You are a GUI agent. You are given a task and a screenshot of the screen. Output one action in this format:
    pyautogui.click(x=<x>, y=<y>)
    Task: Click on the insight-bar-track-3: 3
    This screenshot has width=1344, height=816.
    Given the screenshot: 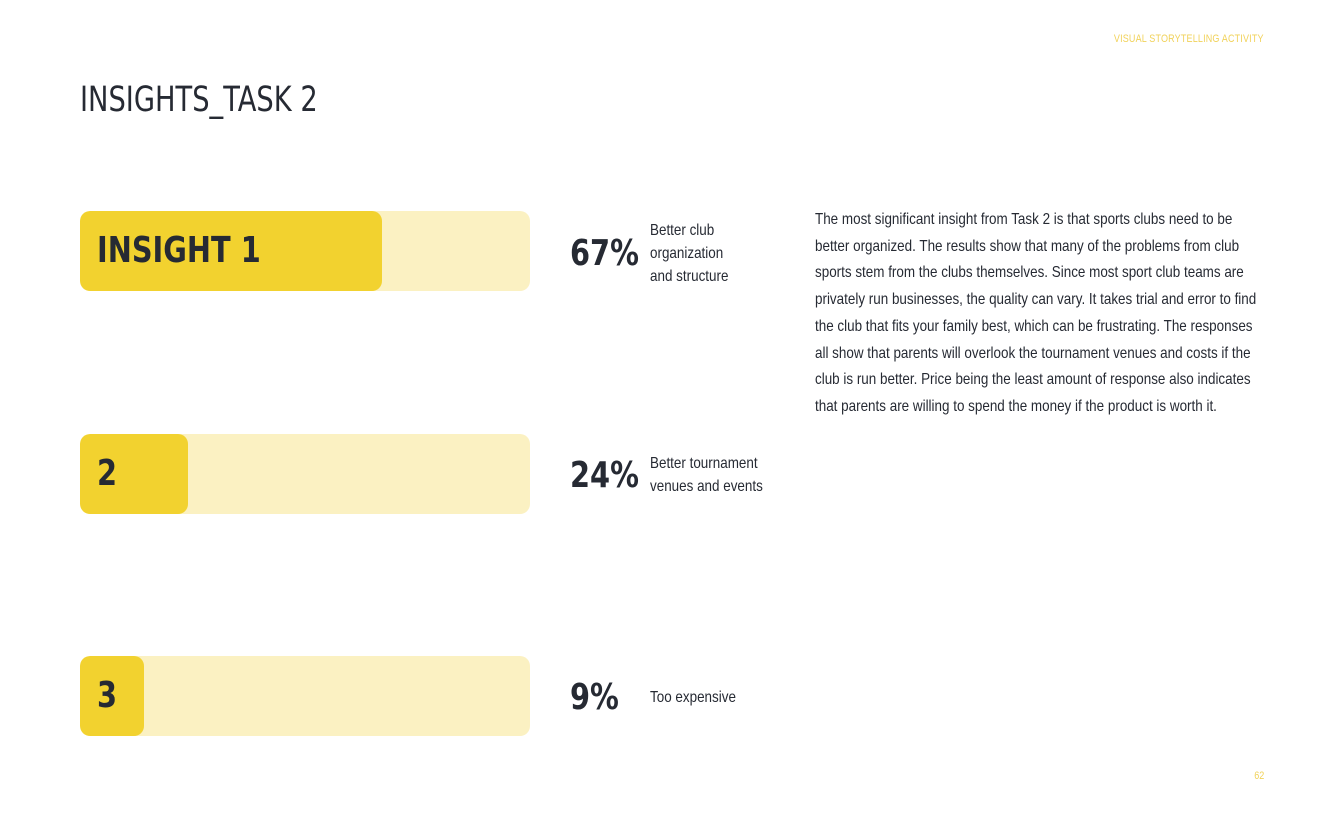 What is the action you would take?
    pyautogui.click(x=305, y=696)
    